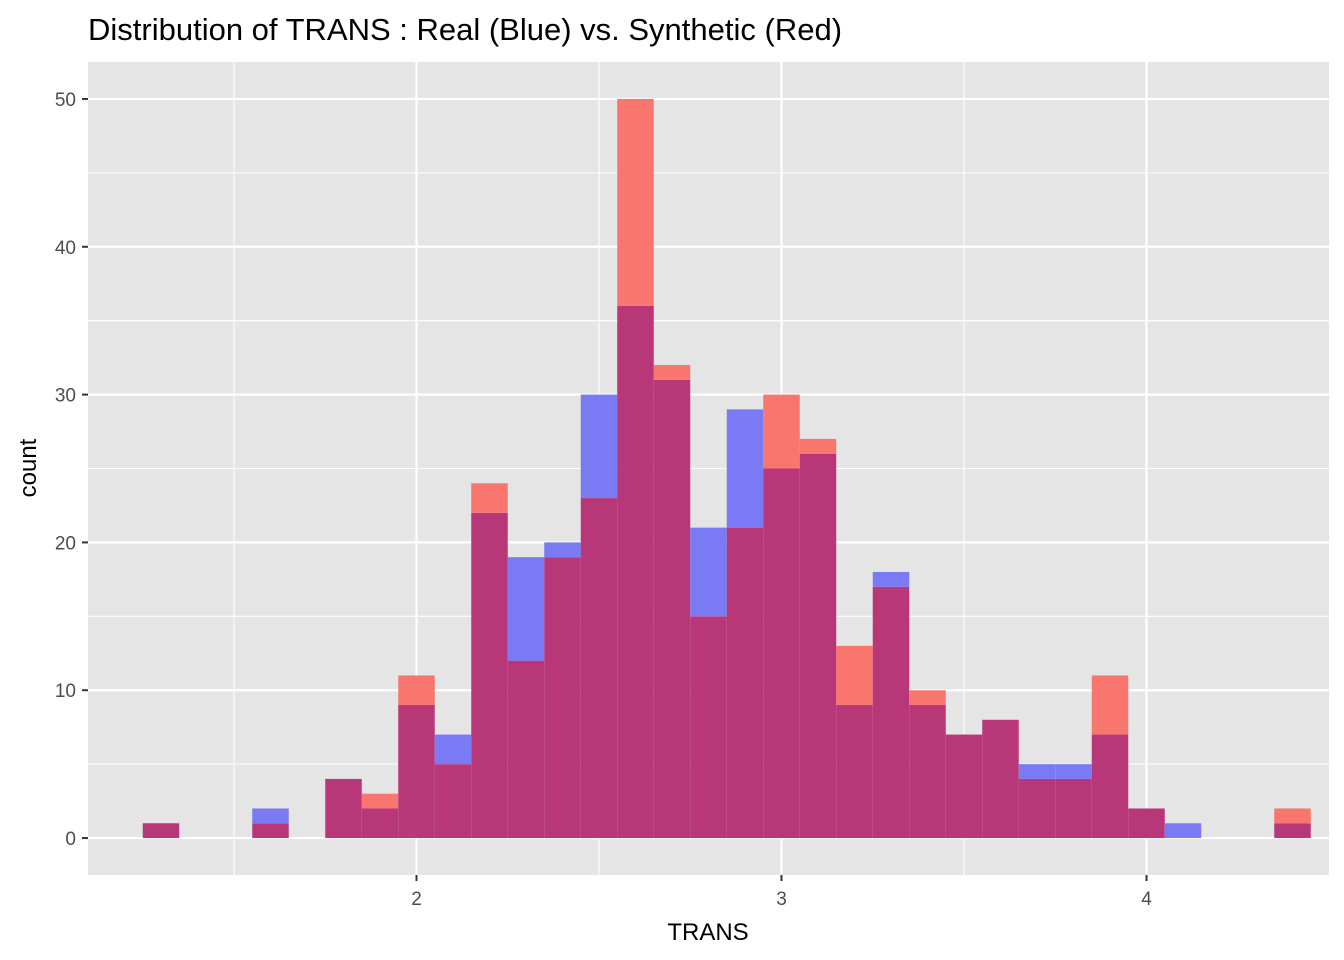  What do you see at coordinates (65, 100) in the screenshot?
I see `y-tick-label: 50` at bounding box center [65, 100].